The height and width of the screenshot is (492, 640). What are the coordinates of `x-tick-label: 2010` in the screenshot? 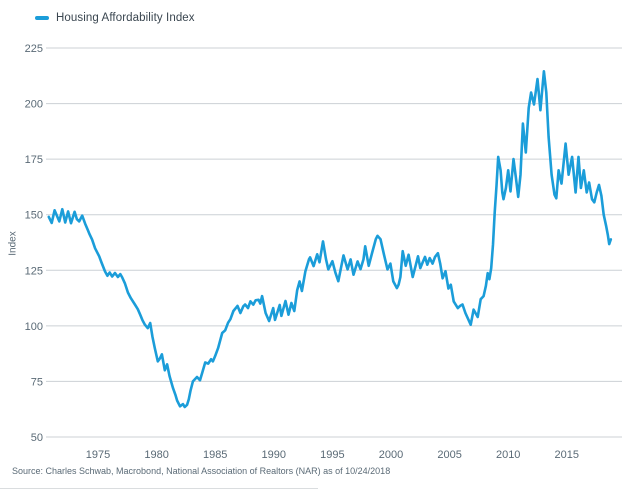 It's located at (508, 455).